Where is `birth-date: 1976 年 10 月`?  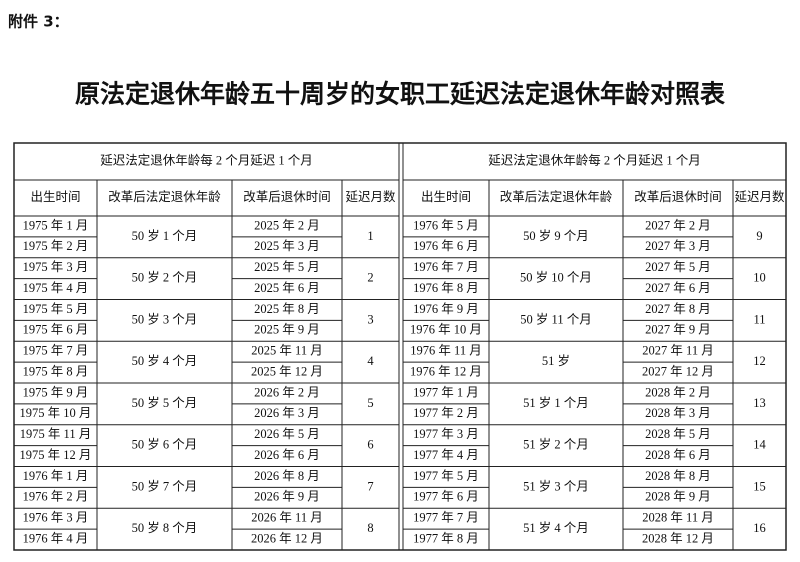
birth-date: 1976 年 10 月 is located at coordinates (446, 330).